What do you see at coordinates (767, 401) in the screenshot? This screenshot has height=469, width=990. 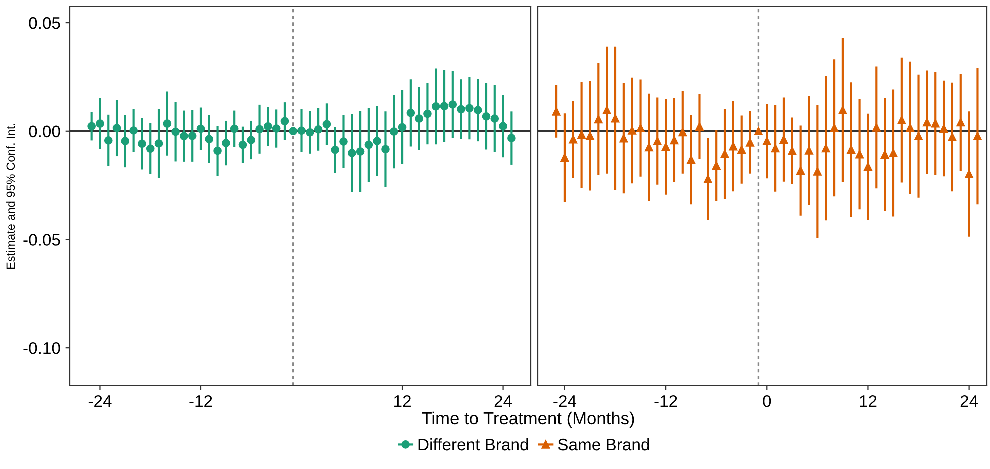 I see `x-tick-label: 0` at bounding box center [767, 401].